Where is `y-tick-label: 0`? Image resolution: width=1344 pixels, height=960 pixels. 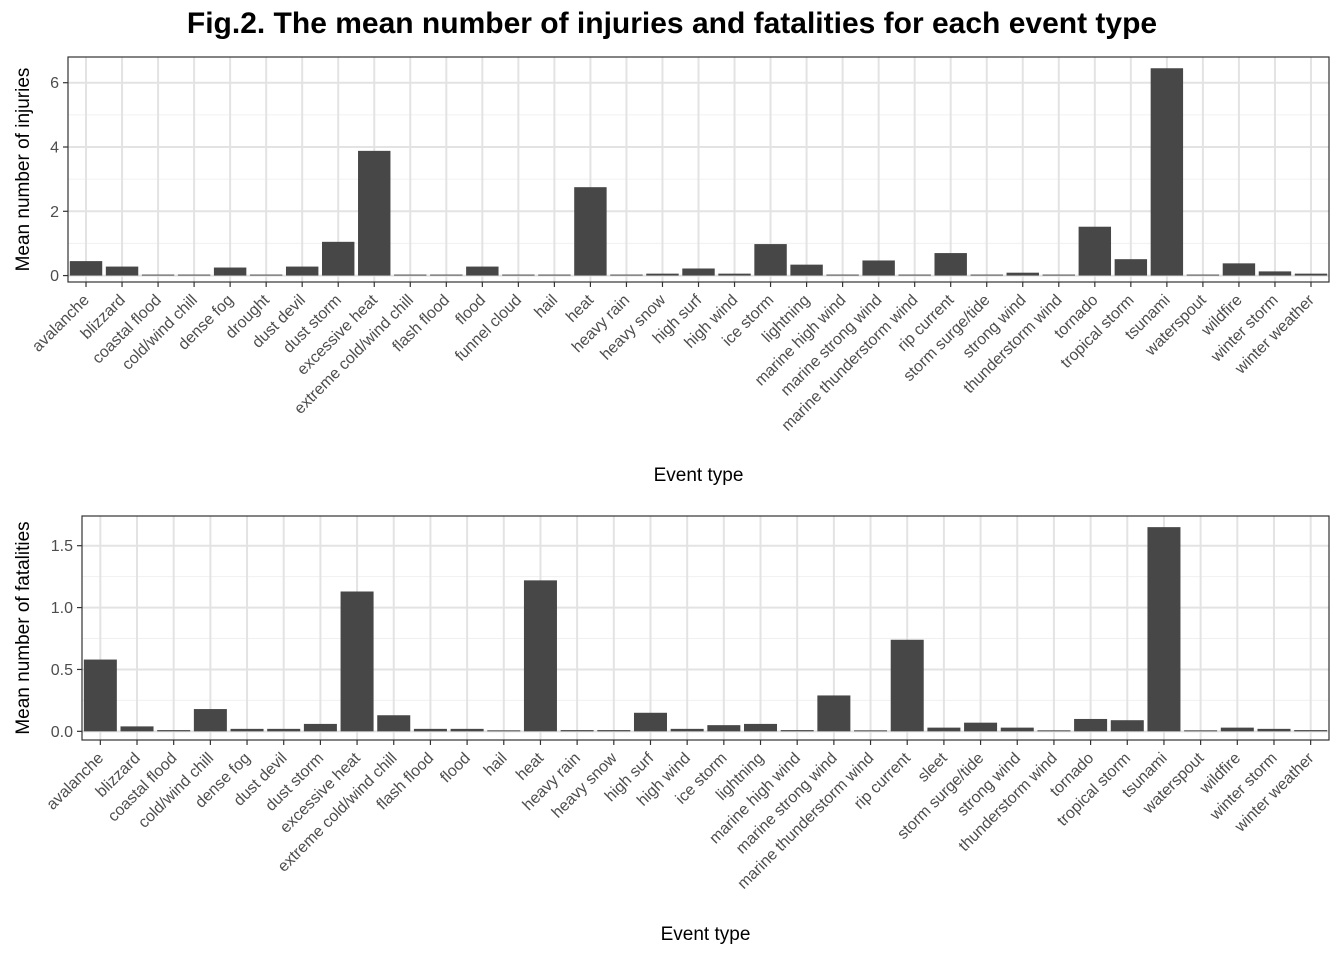 y-tick-label: 0 is located at coordinates (54, 276).